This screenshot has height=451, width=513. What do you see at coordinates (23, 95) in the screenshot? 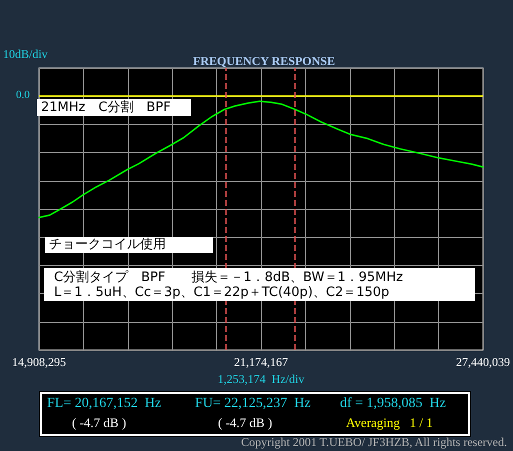
I see `text: 0.0` at bounding box center [23, 95].